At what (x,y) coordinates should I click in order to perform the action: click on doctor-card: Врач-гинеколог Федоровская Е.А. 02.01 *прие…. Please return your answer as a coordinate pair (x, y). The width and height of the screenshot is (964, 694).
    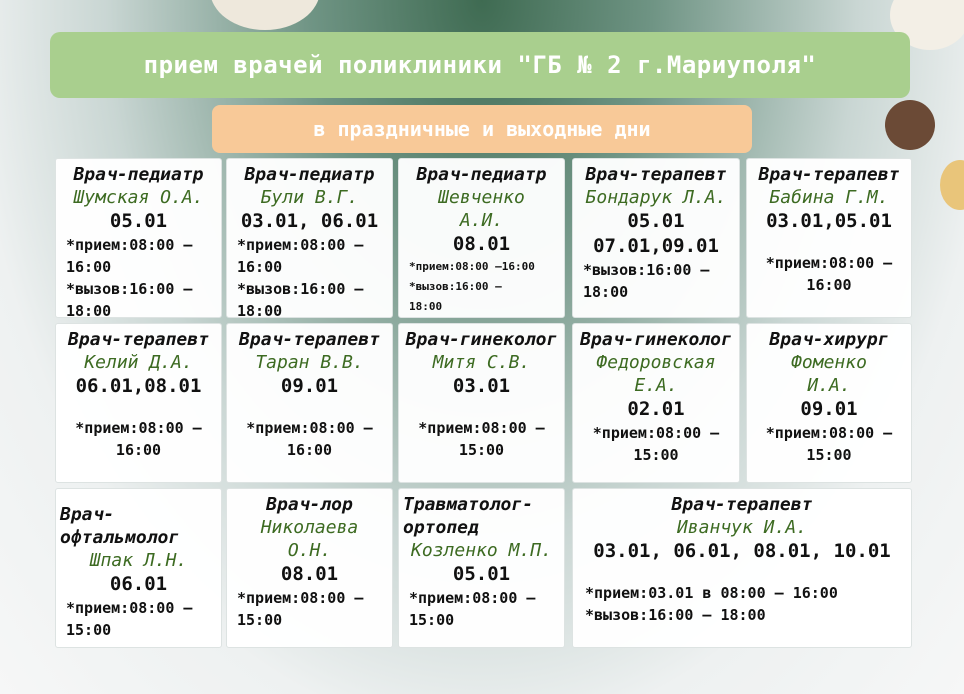
    Looking at the image, I should click on (656, 403).